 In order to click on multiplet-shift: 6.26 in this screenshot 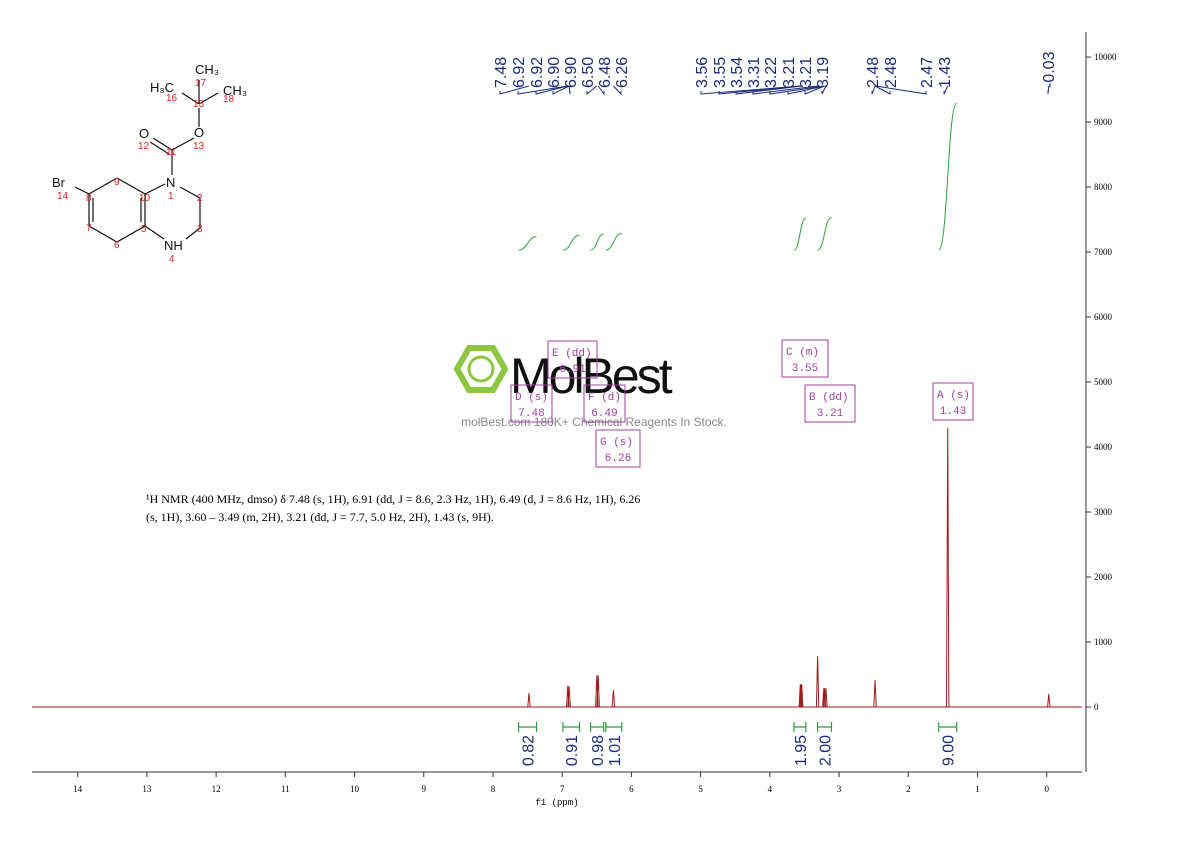, I will do `click(618, 459)`.